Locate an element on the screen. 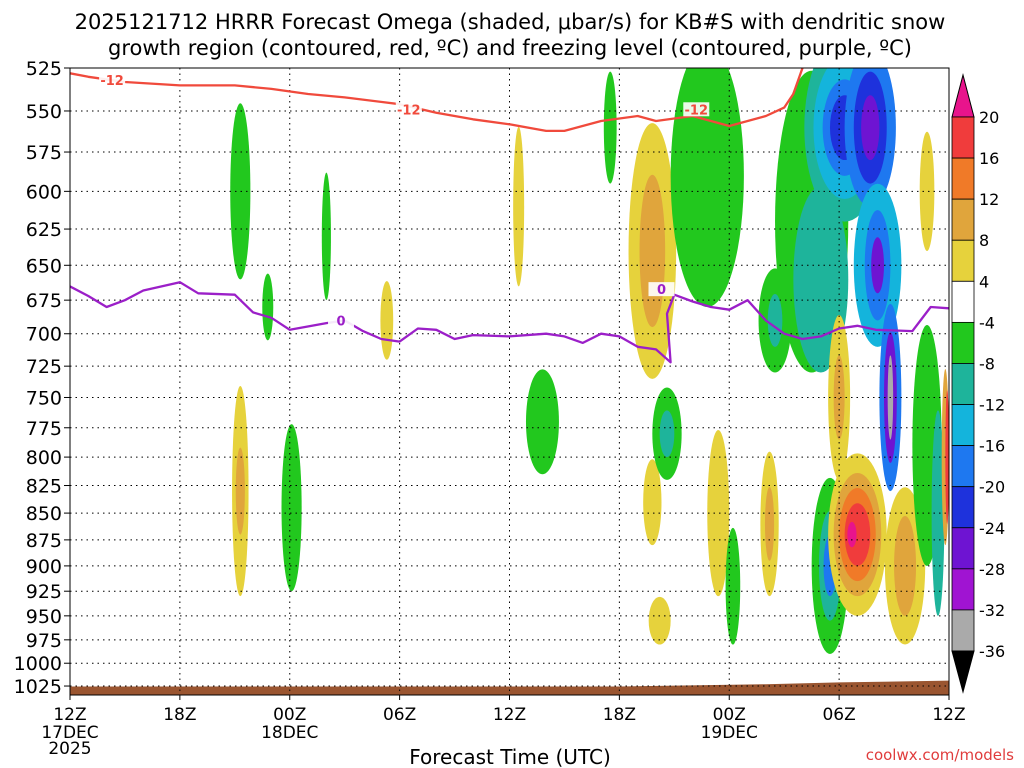 This screenshot has width=1024, height=768. y-tick-label: 600 is located at coordinates (44, 192).